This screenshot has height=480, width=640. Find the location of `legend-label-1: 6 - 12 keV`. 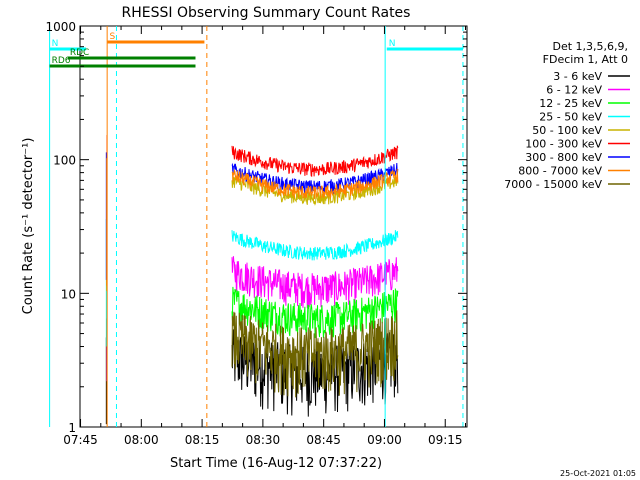

legend-label-1: 6 - 12 keV is located at coordinates (574, 90).